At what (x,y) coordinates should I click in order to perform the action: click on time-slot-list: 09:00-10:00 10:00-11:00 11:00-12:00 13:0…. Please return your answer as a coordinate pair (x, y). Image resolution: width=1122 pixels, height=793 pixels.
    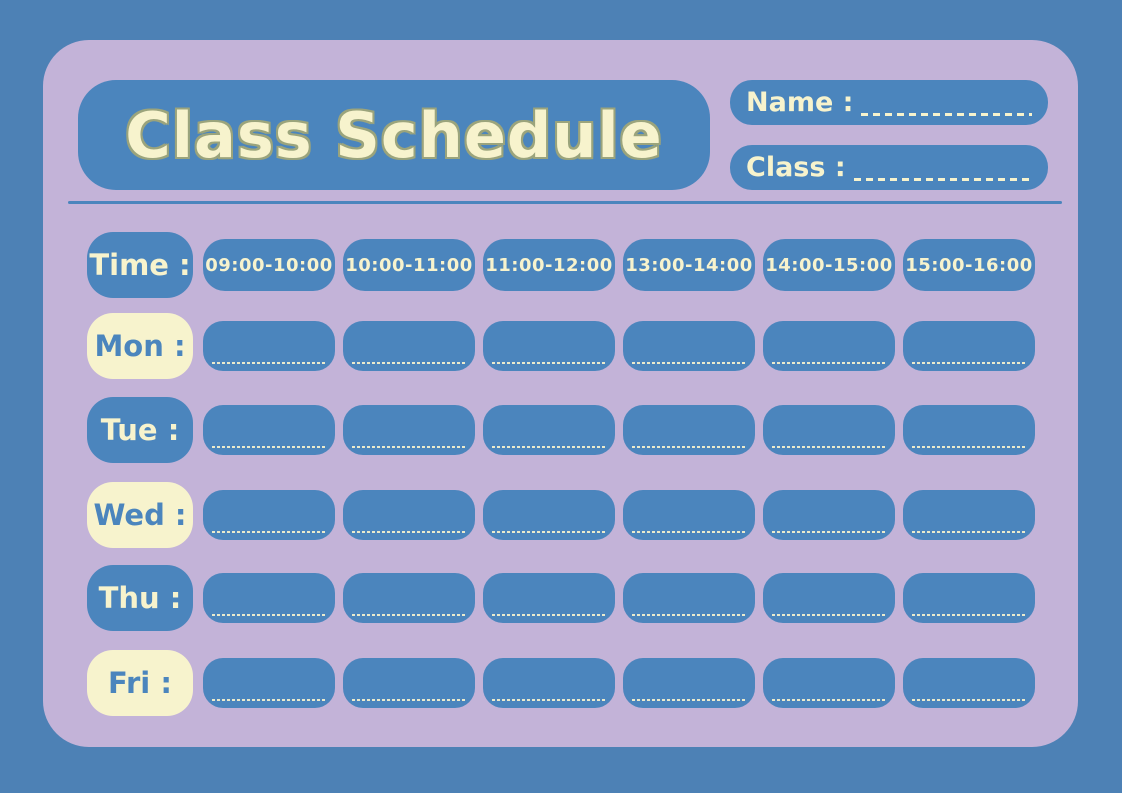
    Looking at the image, I should click on (619, 265).